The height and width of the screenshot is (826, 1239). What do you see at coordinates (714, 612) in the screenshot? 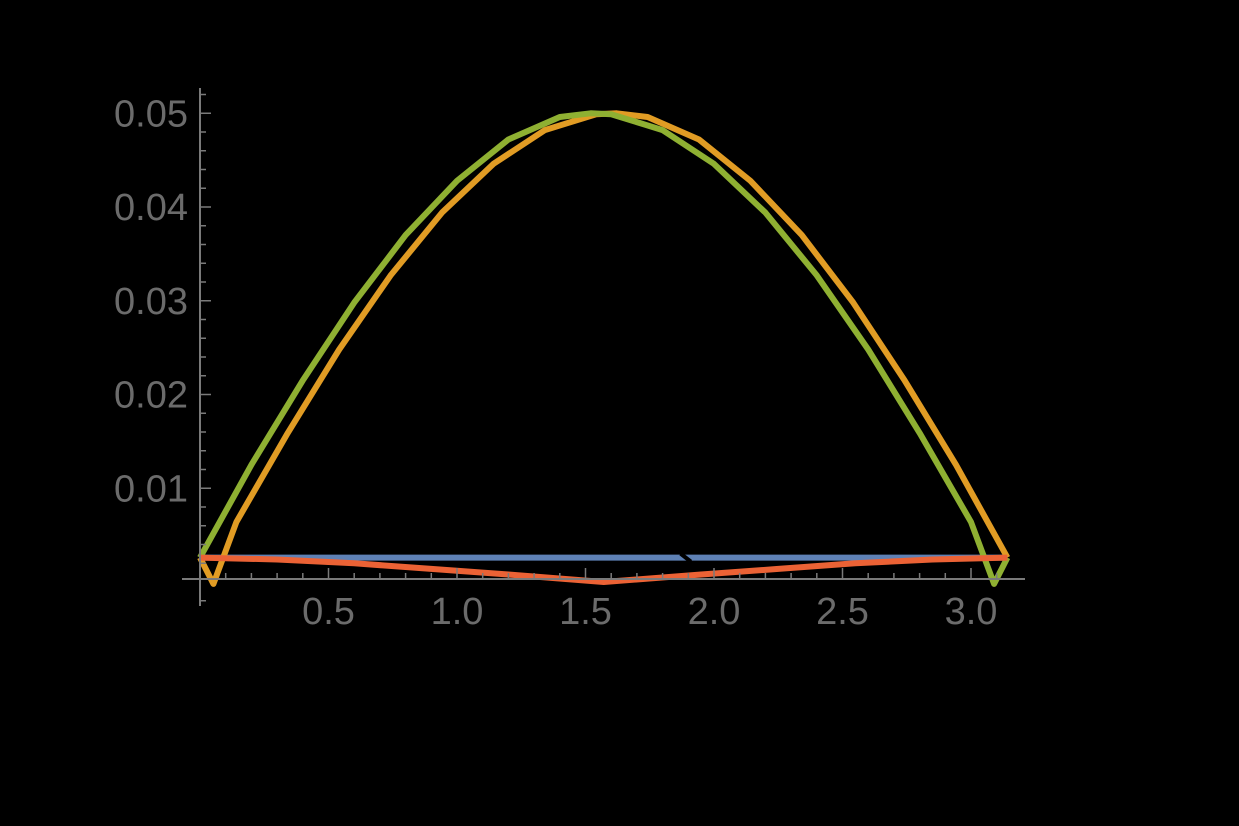
I see `x-tick-label: 2.0` at bounding box center [714, 612].